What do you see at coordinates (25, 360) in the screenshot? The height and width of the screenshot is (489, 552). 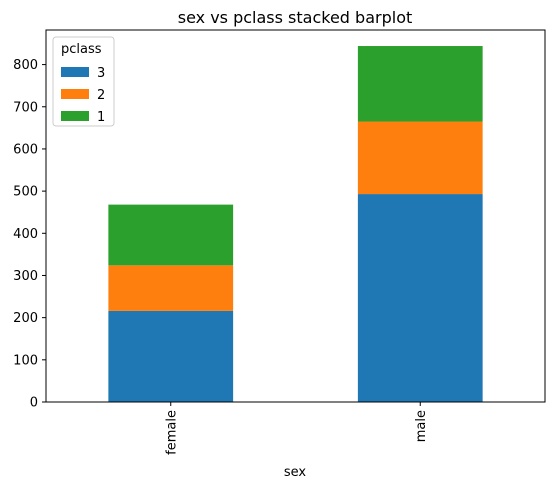 I see `y-tick-label: 100` at bounding box center [25, 360].